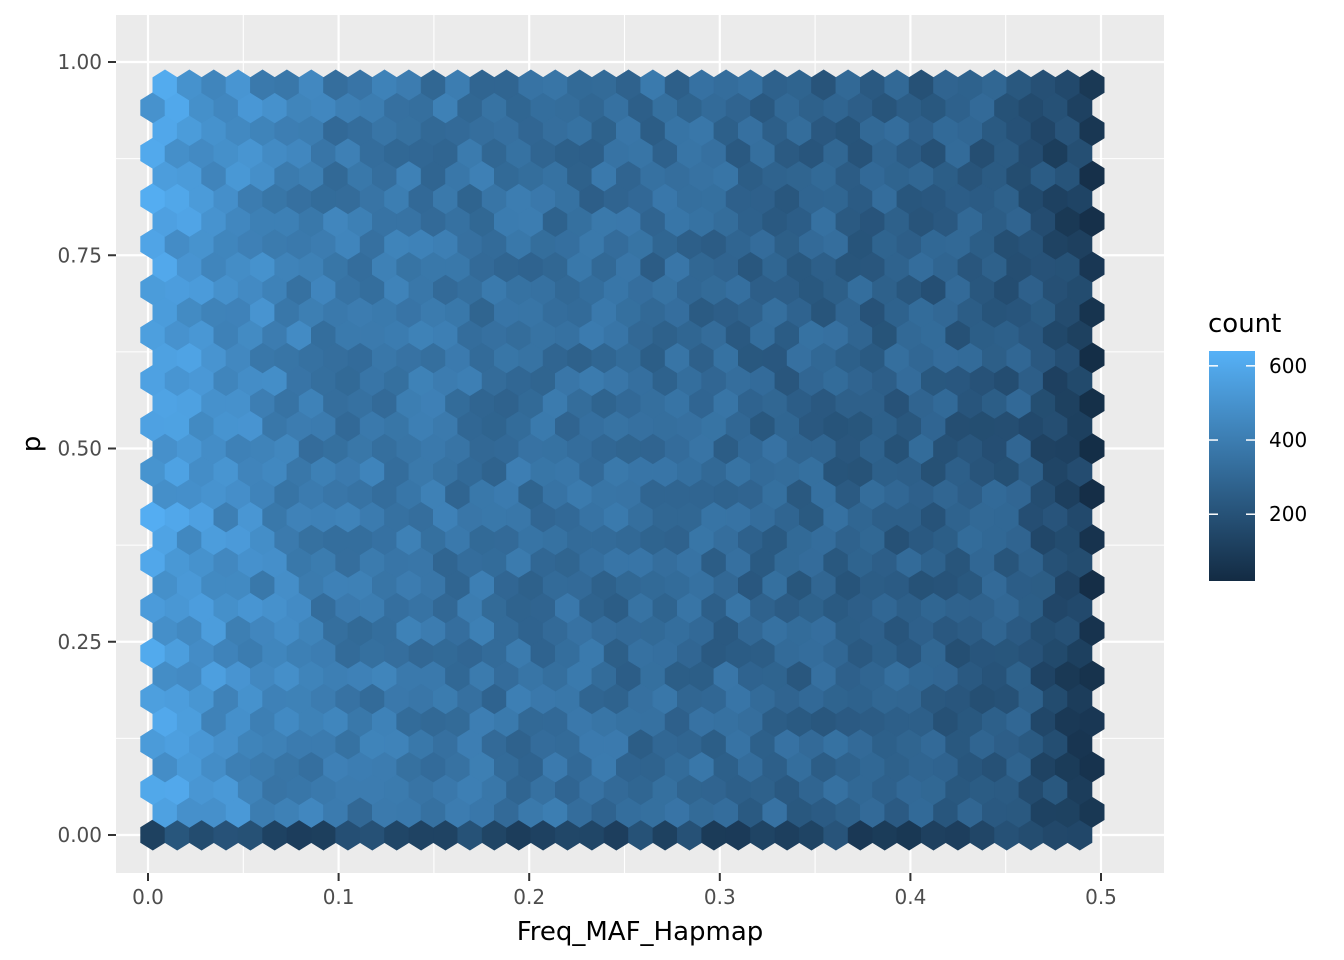 Image resolution: width=1344 pixels, height=960 pixels. What do you see at coordinates (79, 255) in the screenshot?
I see `y-tick-label: 0.75` at bounding box center [79, 255].